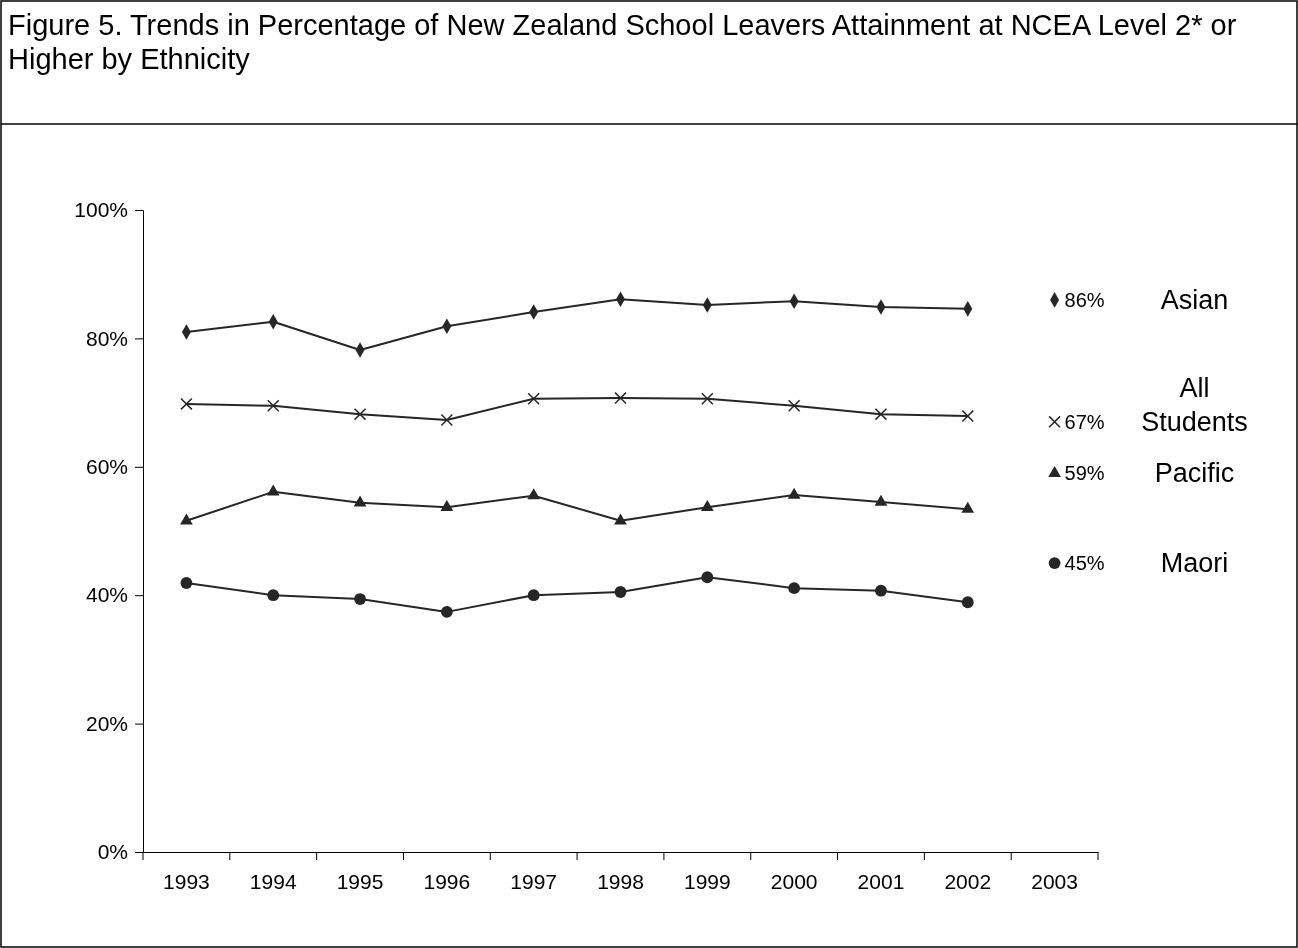  What do you see at coordinates (1194, 473) in the screenshot?
I see `text: Pacific` at bounding box center [1194, 473].